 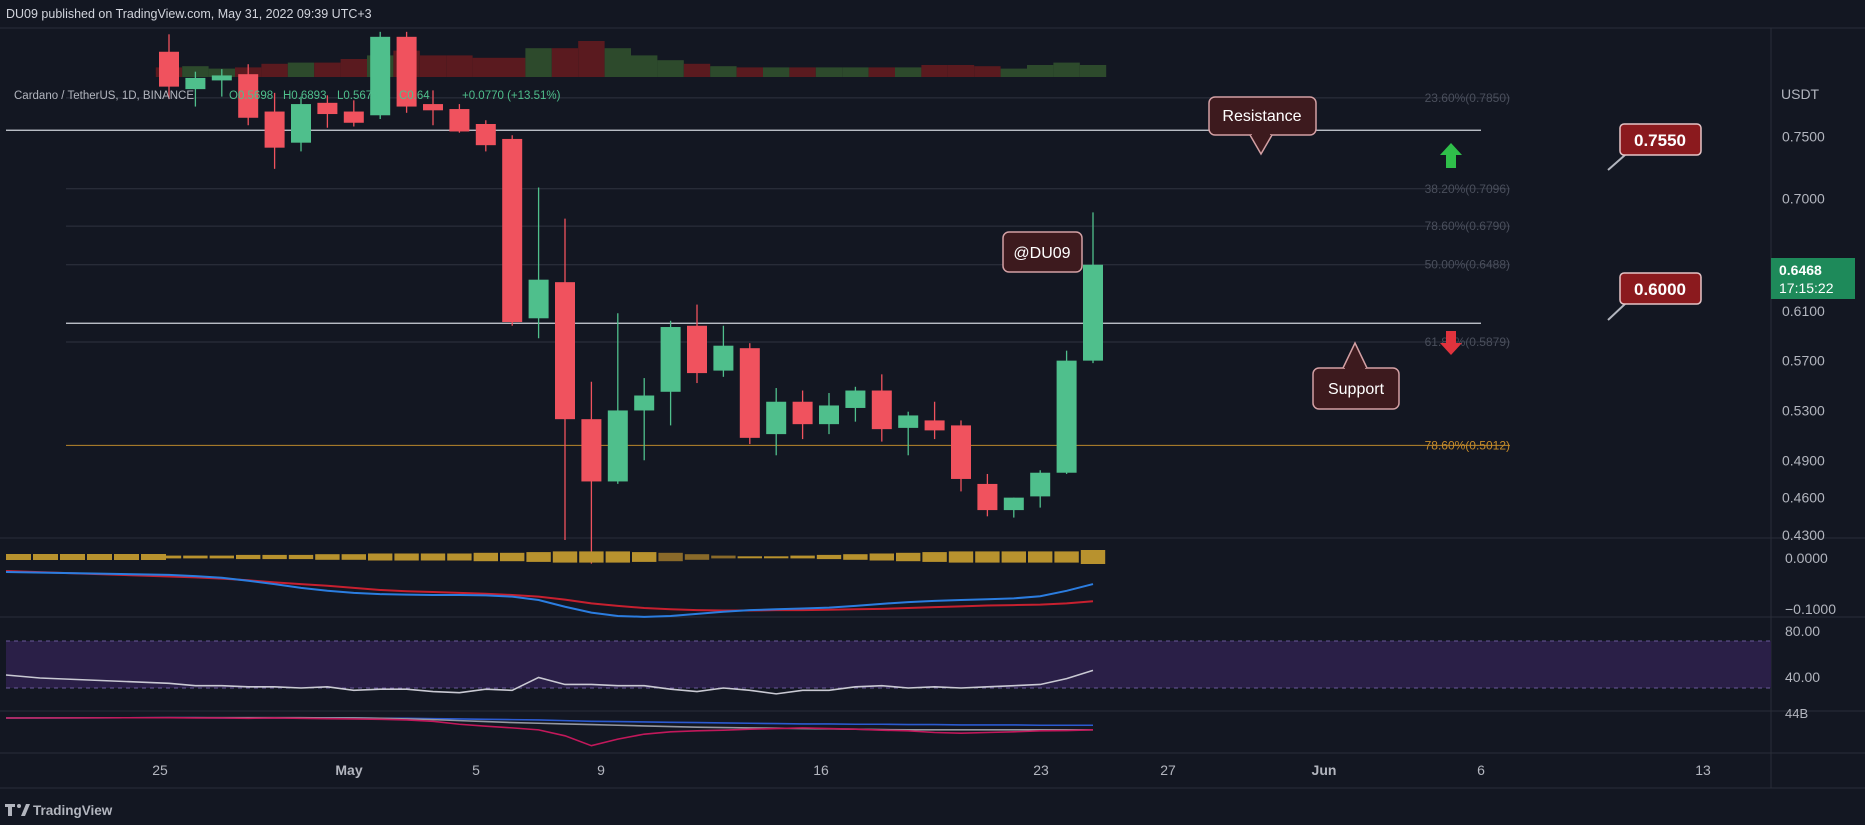 What do you see at coordinates (160, 770) in the screenshot?
I see `date-tick: 25` at bounding box center [160, 770].